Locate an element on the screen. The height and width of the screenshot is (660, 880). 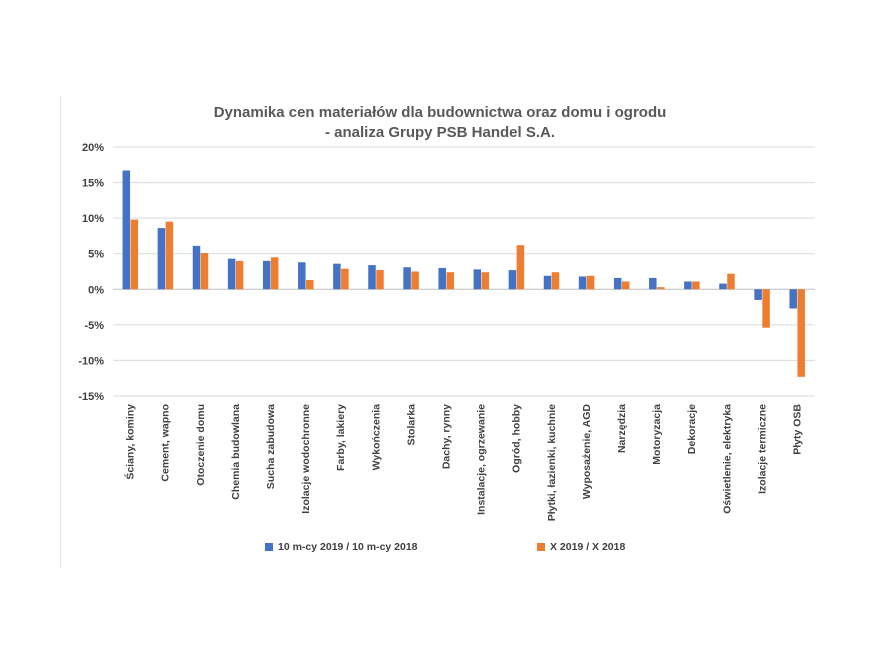
x-tick-label: Narzędzia is located at coordinates (622, 428).